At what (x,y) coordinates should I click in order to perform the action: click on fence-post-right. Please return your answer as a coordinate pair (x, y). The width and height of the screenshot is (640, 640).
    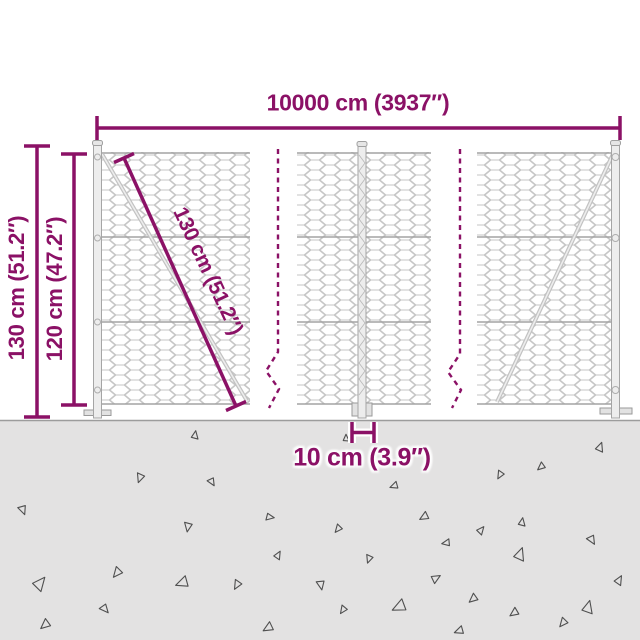
    Looking at the image, I should click on (616, 279).